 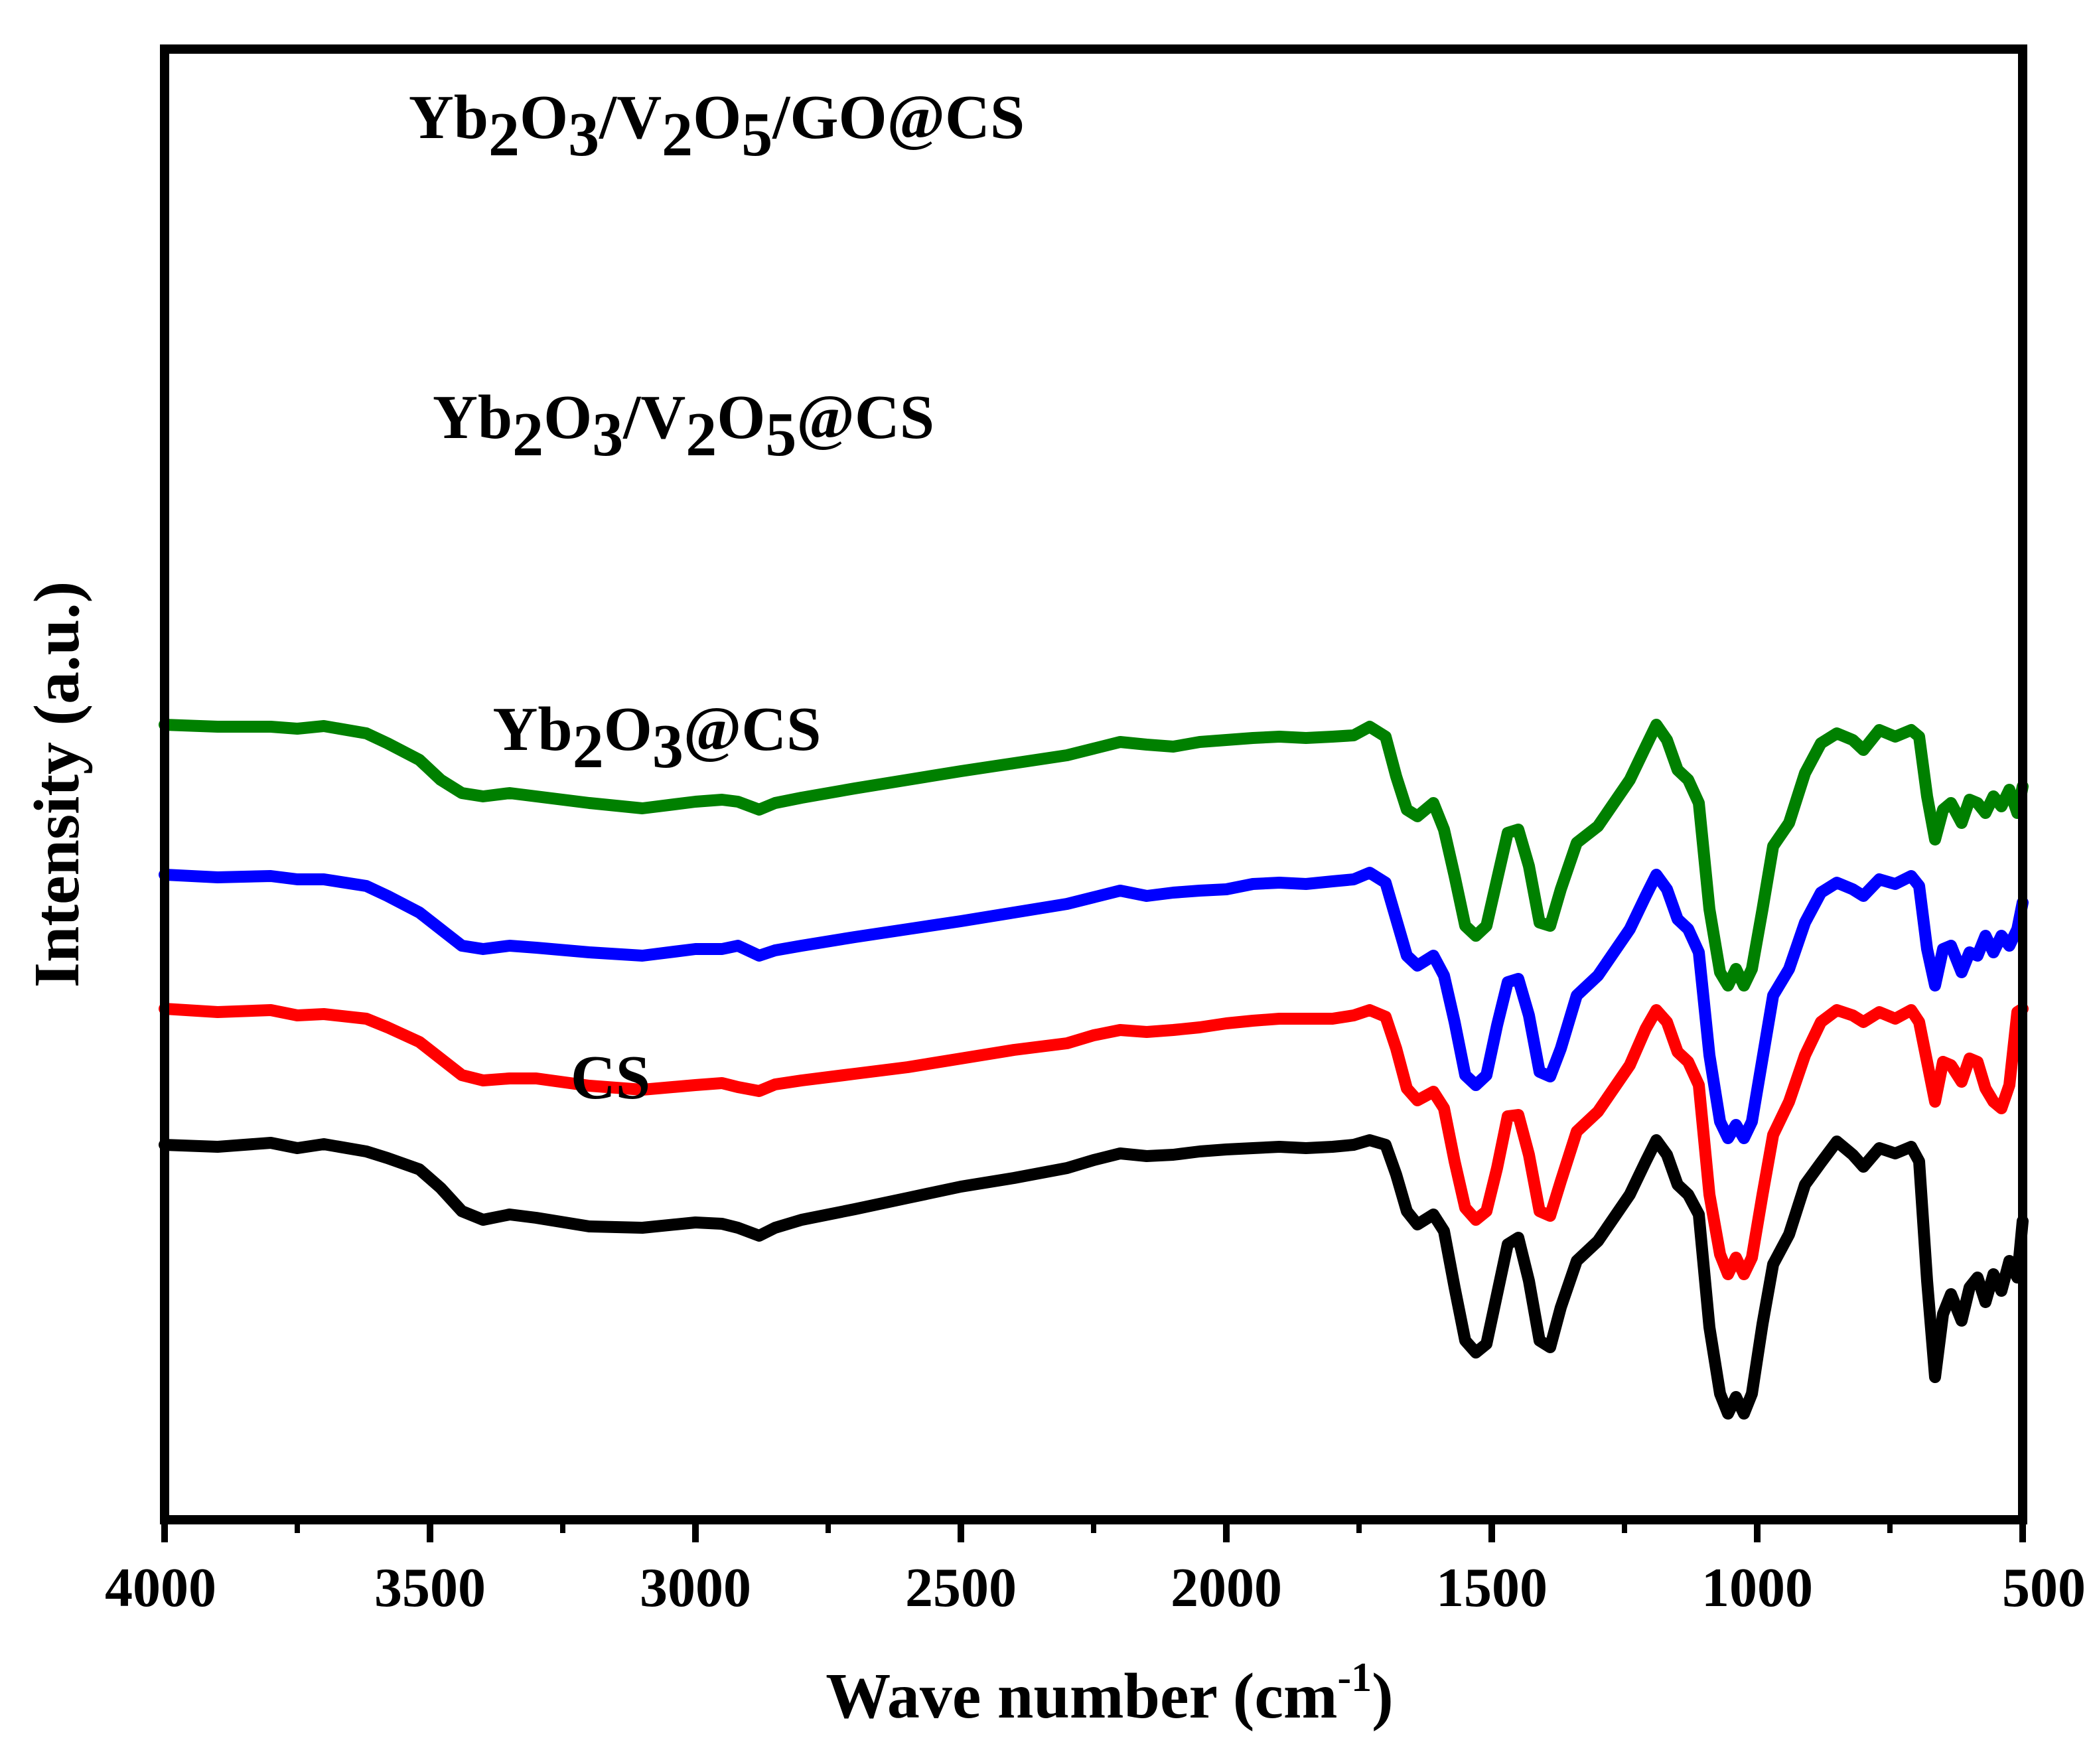 I want to click on series-line-yb2o3-v2o5-cs, so click(x=1094, y=1005).